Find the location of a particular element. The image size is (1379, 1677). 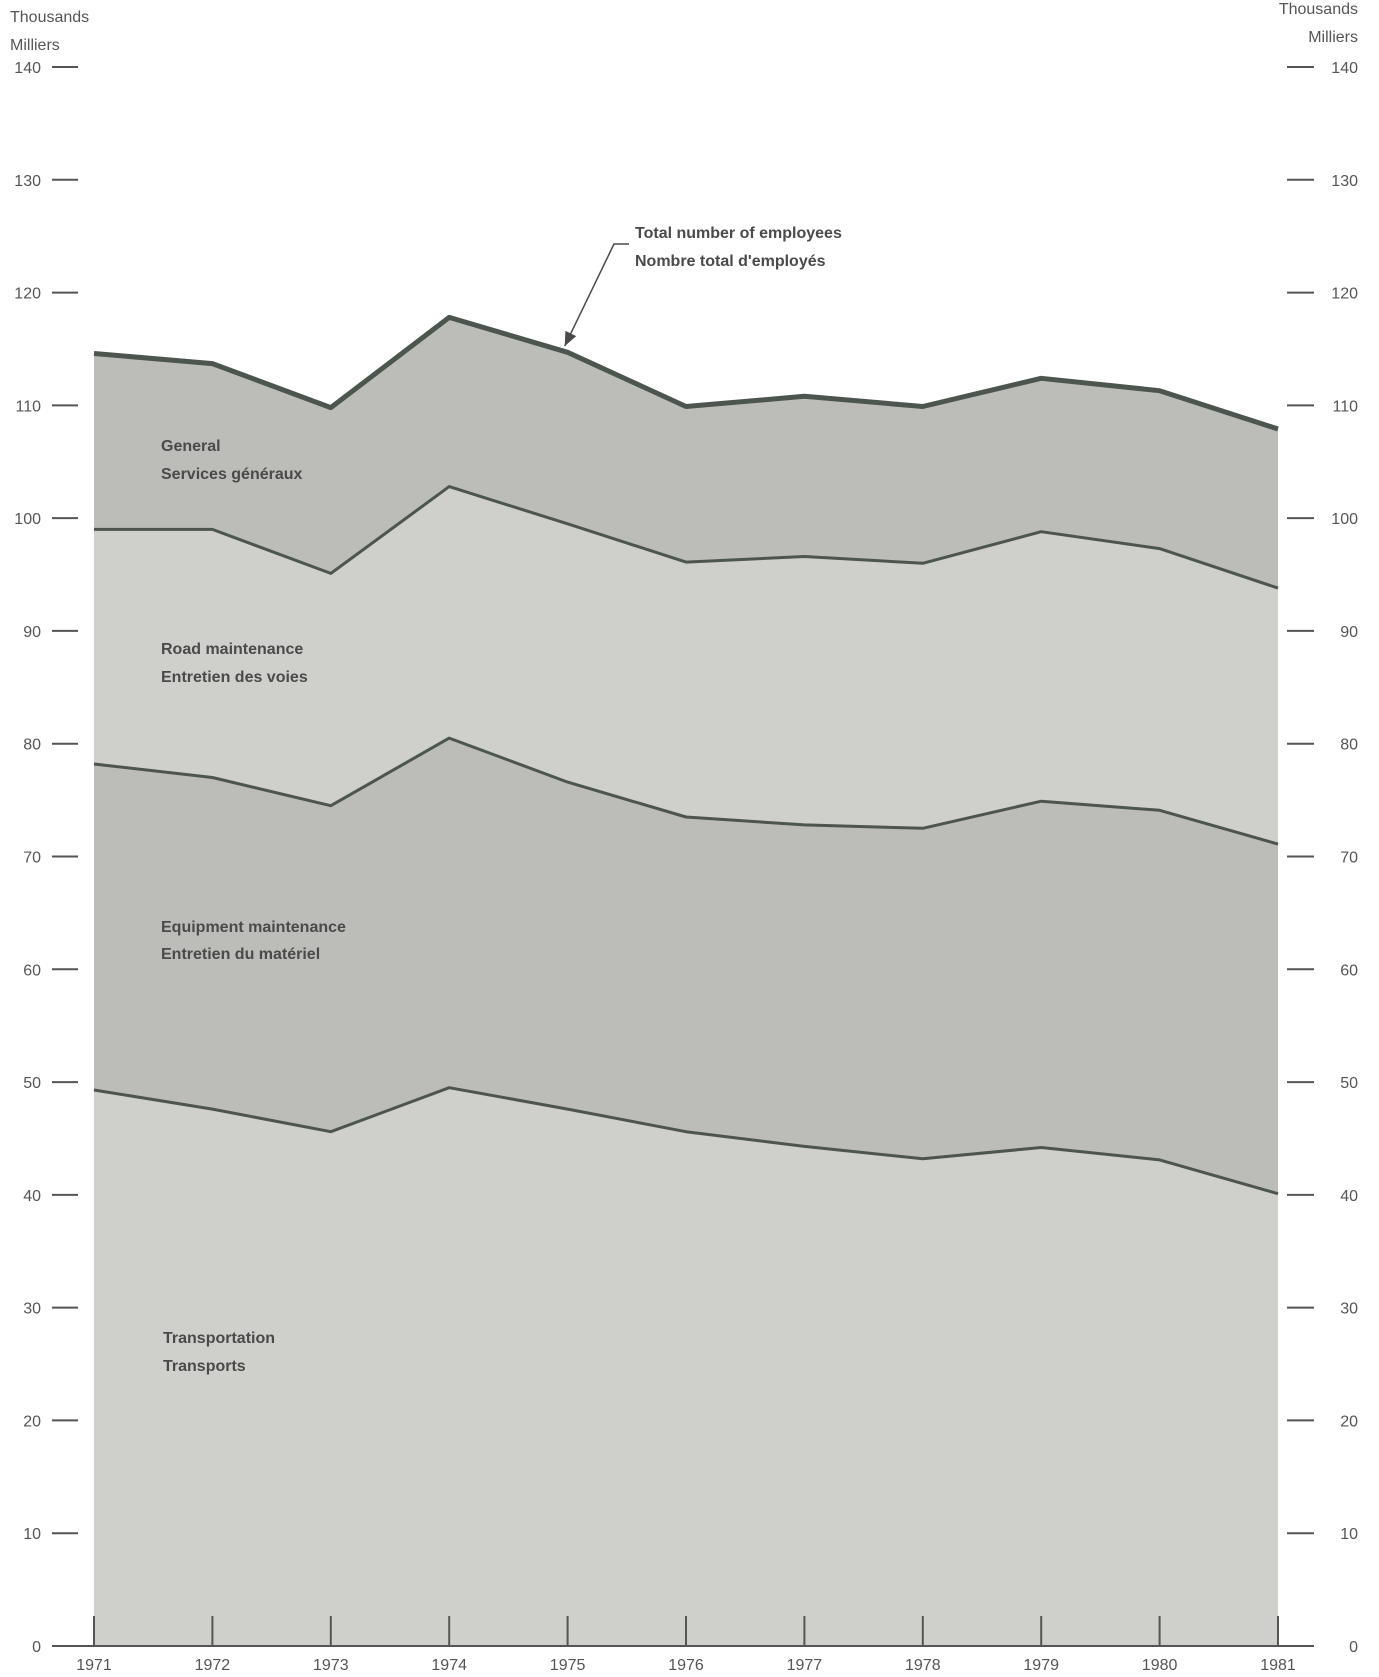

series-label-equipment-fr: Entretien du matériel is located at coordinates (240, 954).